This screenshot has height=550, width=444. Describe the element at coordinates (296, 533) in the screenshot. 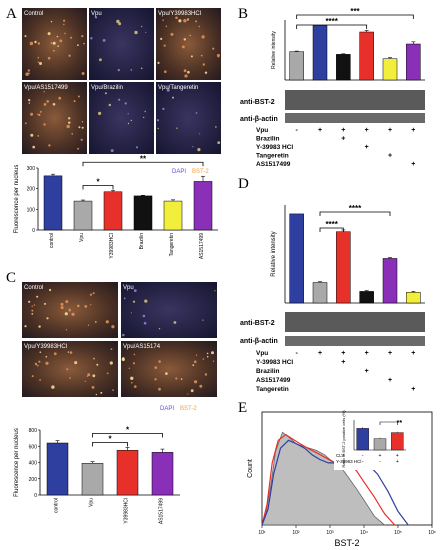

I see `x-tick-label: 10²` at that location.